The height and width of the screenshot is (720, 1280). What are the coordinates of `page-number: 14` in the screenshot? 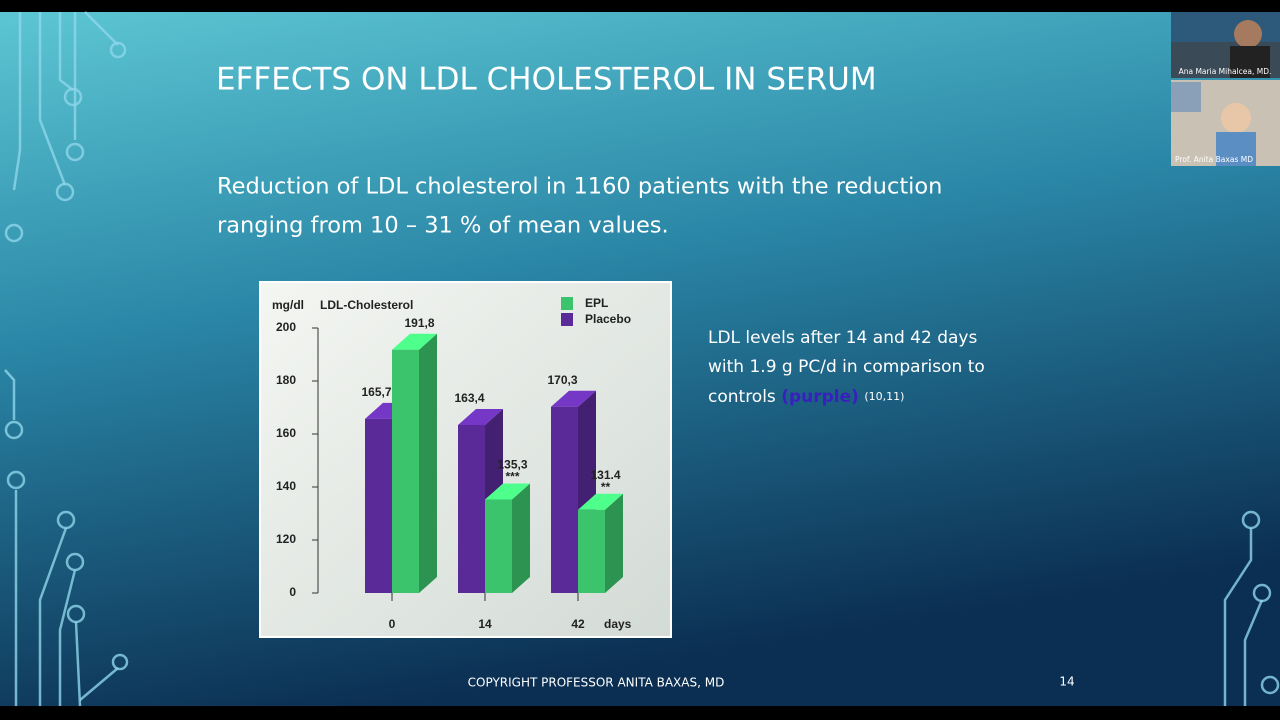 It's located at (1066, 682).